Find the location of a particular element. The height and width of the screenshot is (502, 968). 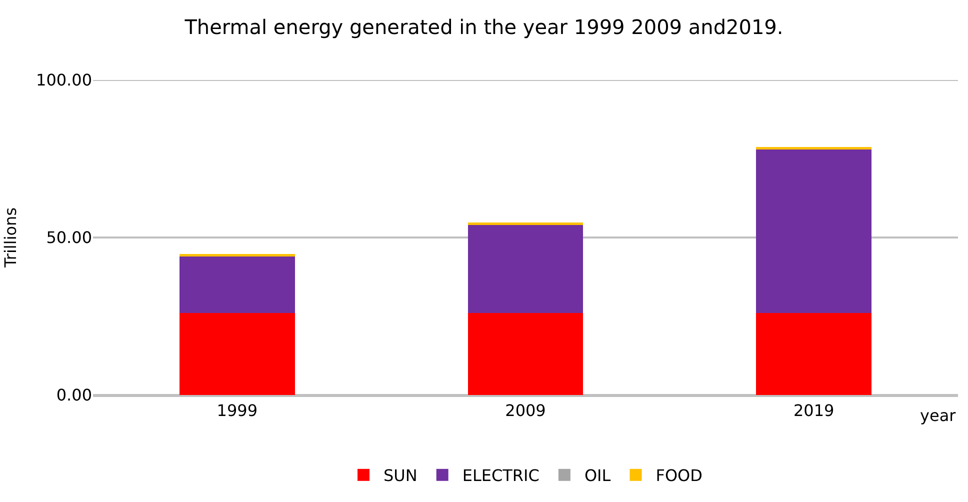

x-axis-title: year is located at coordinates (938, 415).